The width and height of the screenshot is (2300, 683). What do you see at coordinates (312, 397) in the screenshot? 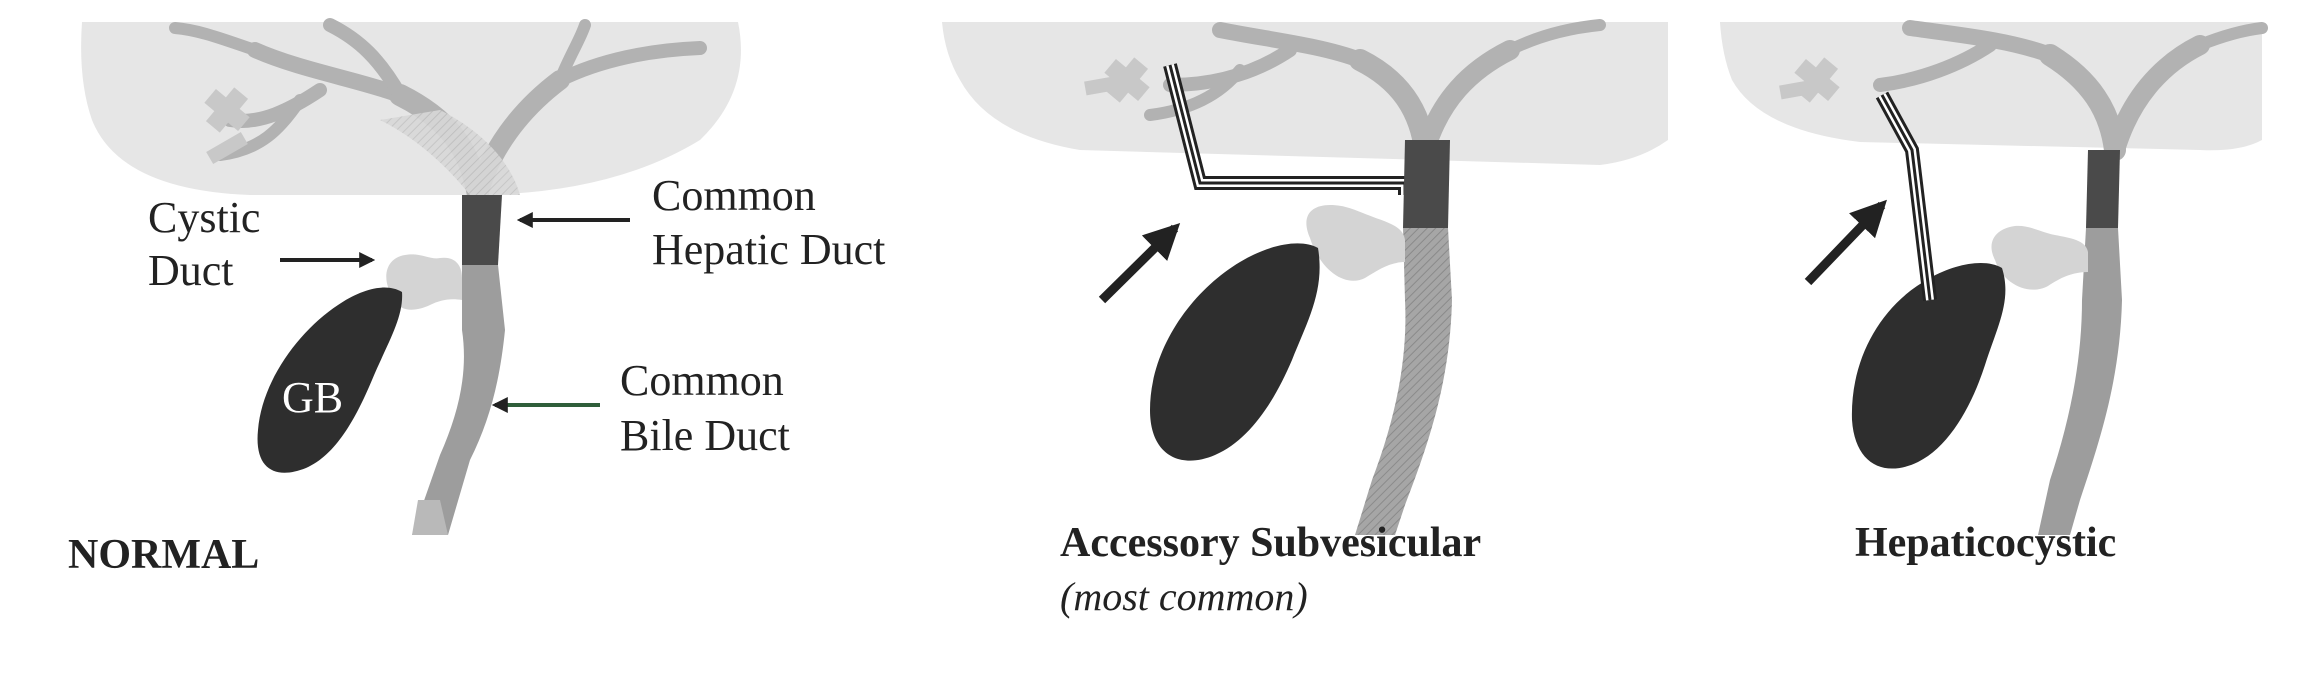
I see `label-gallbladder: GB` at bounding box center [312, 397].